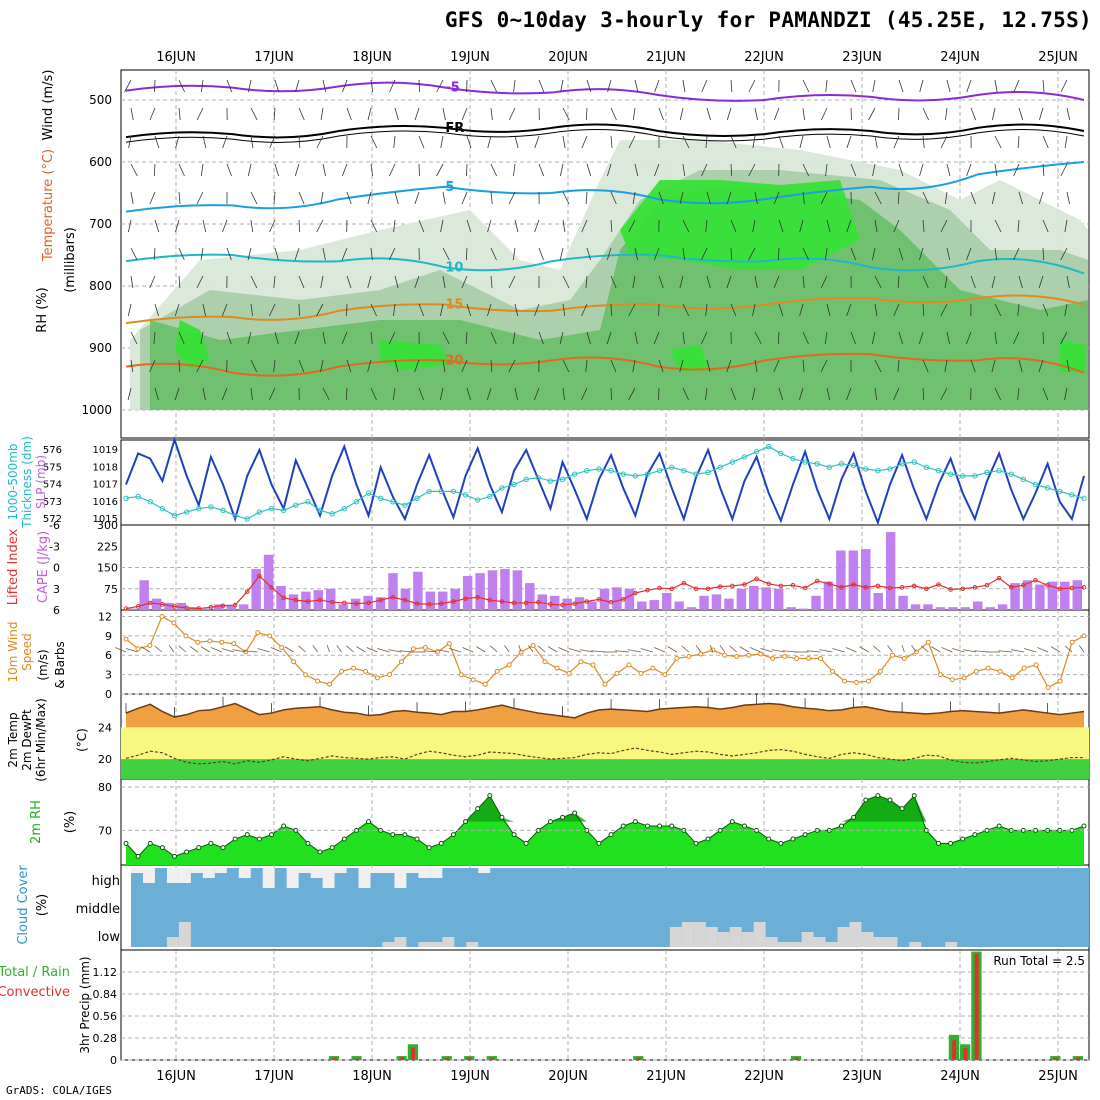 The width and height of the screenshot is (1100, 1100). Describe the element at coordinates (568, 1076) in the screenshot. I see `date-label-bottom: 20JUN` at that location.